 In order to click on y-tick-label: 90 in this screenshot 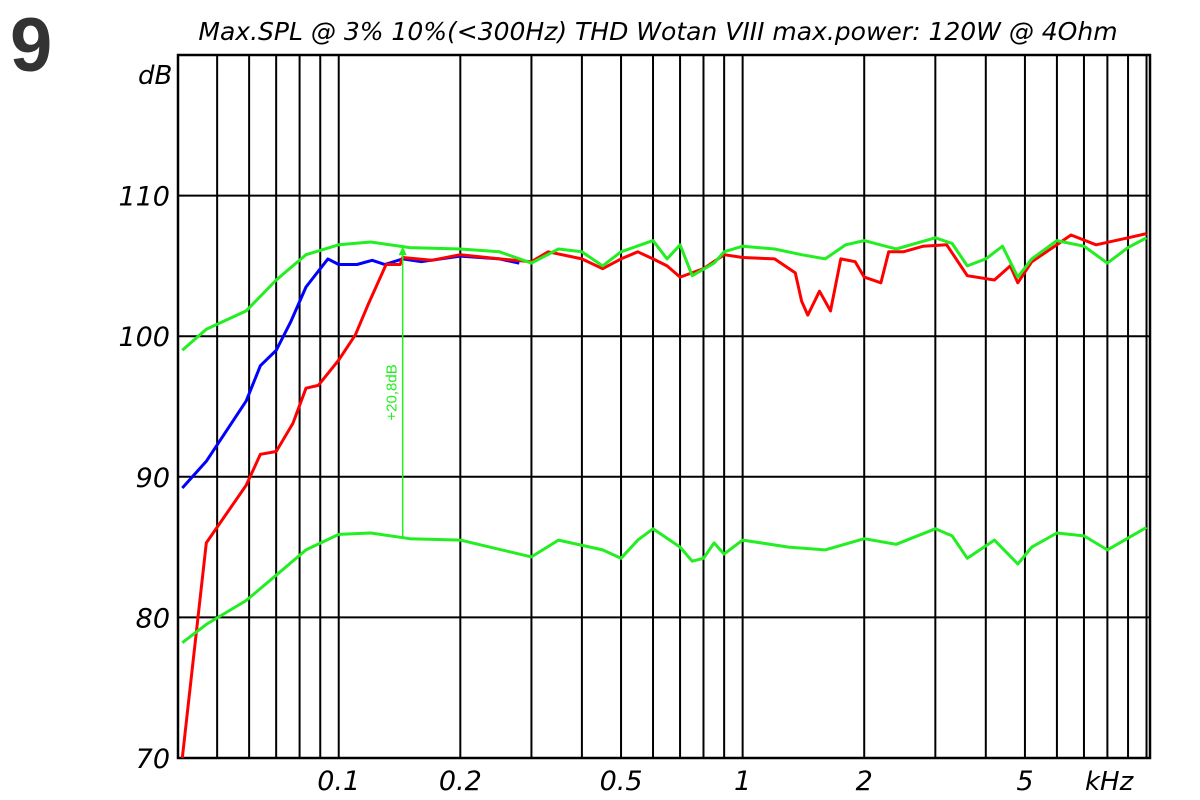, I will do `click(153, 478)`.